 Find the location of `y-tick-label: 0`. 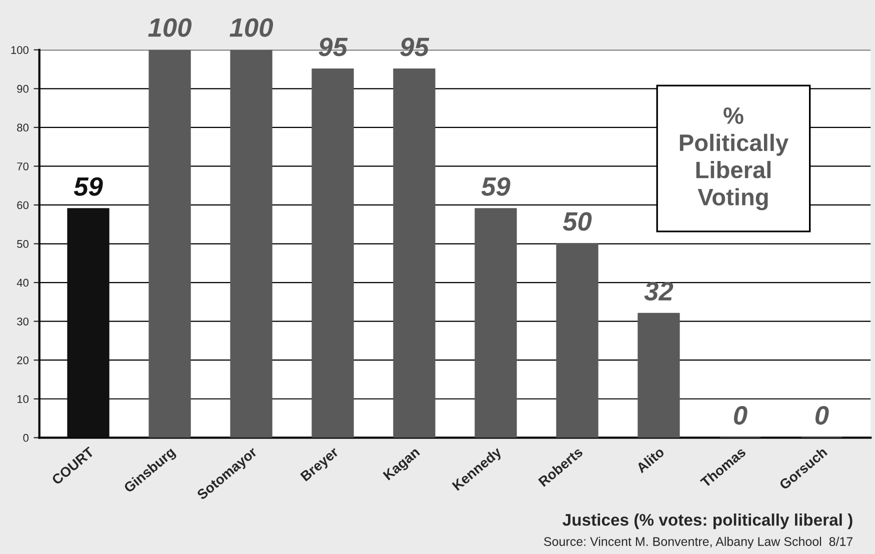

y-tick-label: 0 is located at coordinates (26, 438).